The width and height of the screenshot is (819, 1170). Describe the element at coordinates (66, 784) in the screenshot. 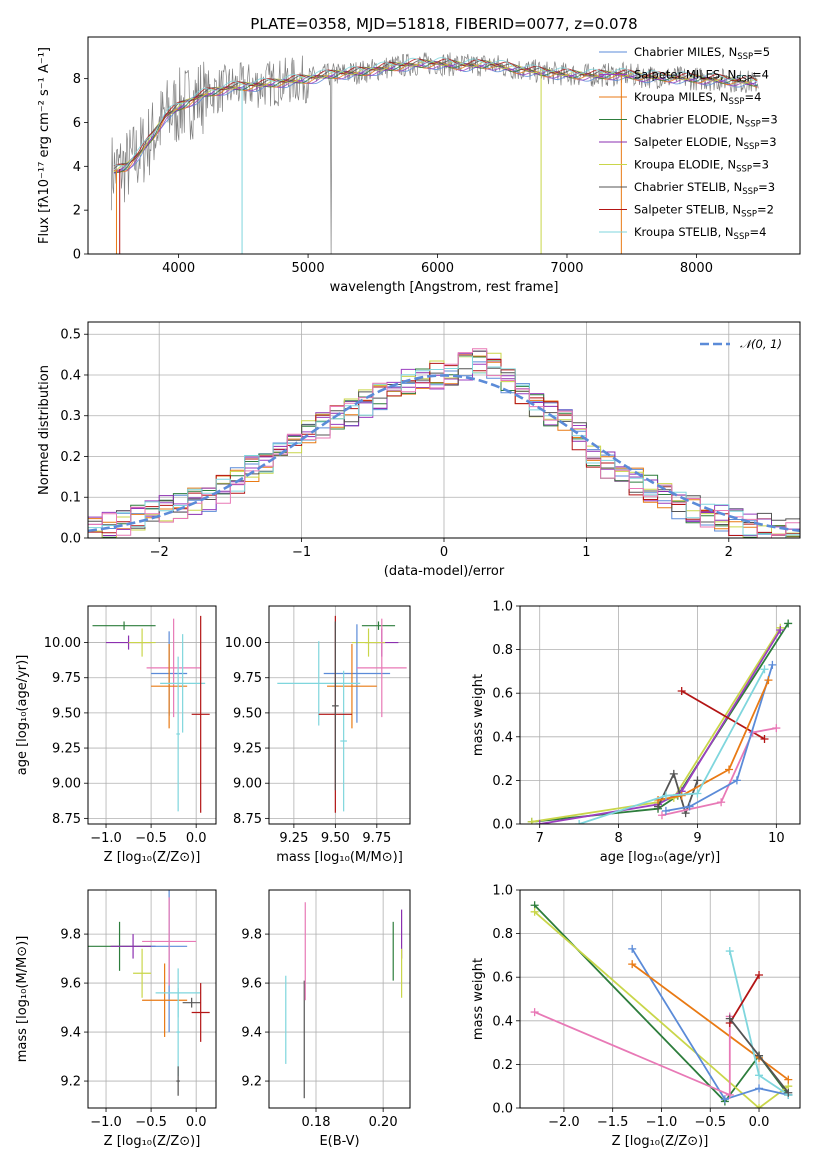

I see `y-tick-label: 9.00` at that location.